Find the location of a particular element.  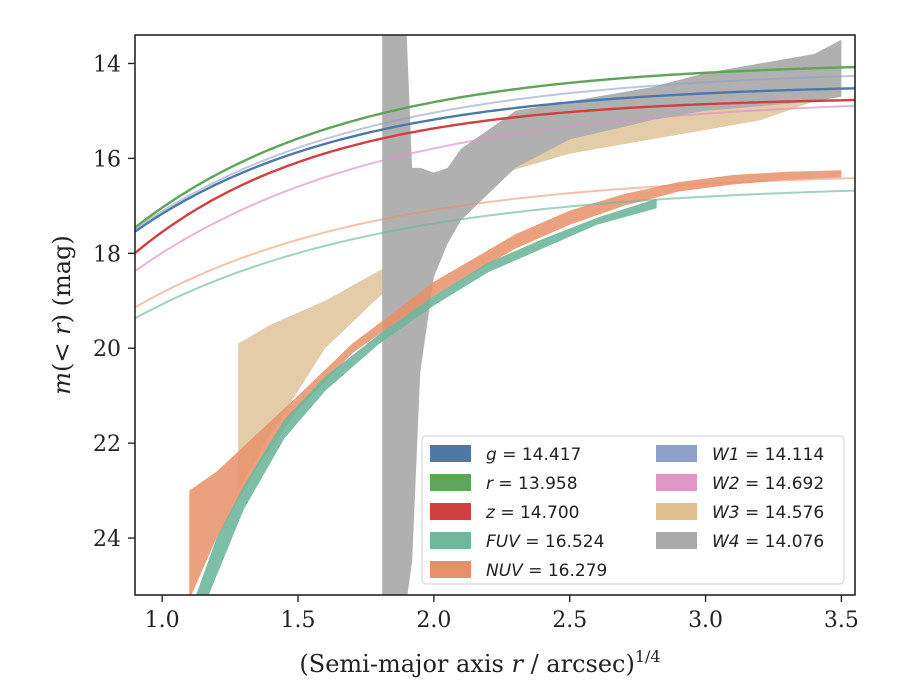

y-tick-label: 24 is located at coordinates (107, 539).